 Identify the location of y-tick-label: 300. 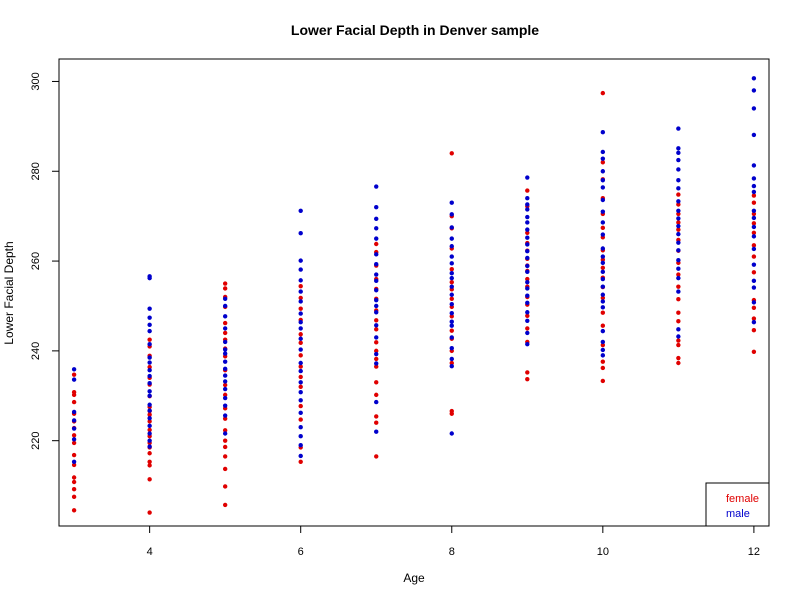
(36, 81).